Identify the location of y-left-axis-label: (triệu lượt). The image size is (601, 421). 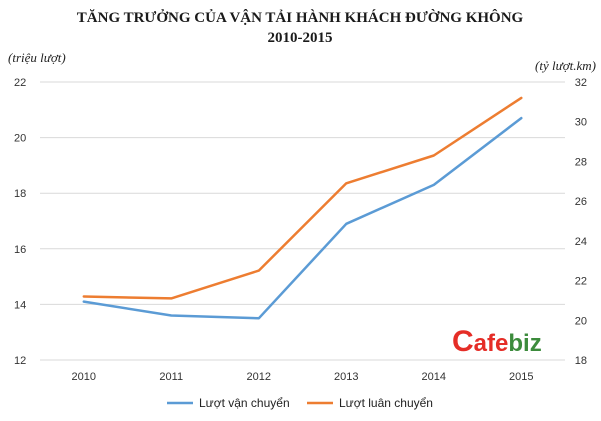
(37, 57).